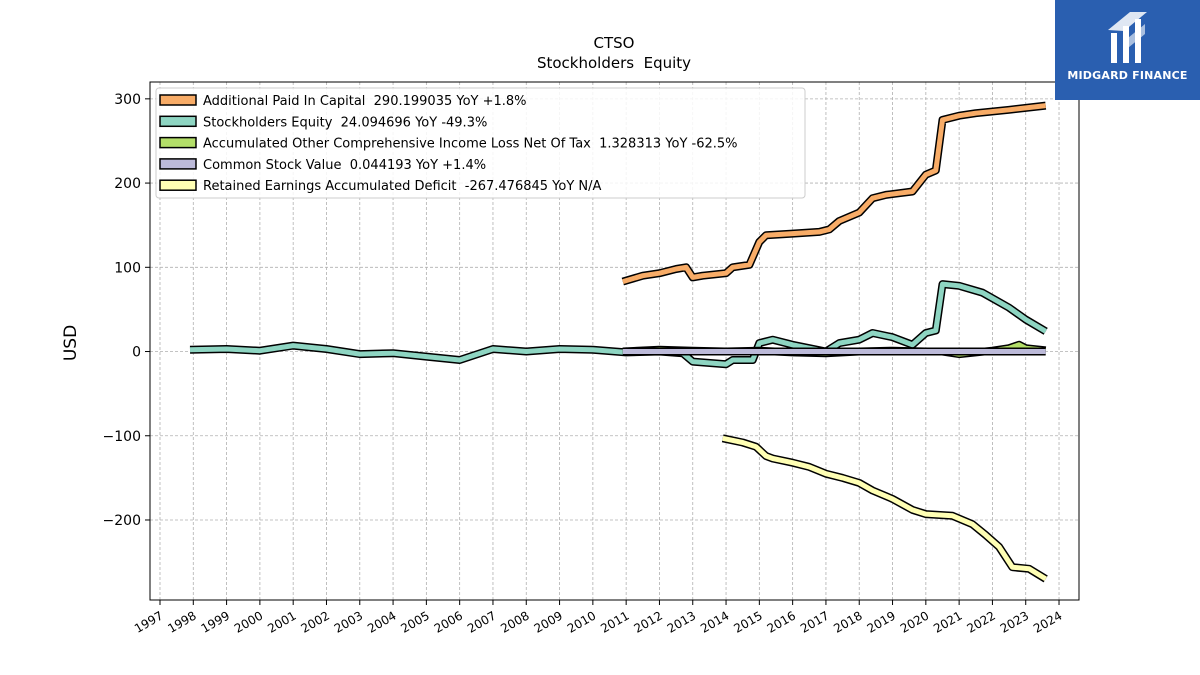  I want to click on x-tick-label: 2016, so click(781, 621).